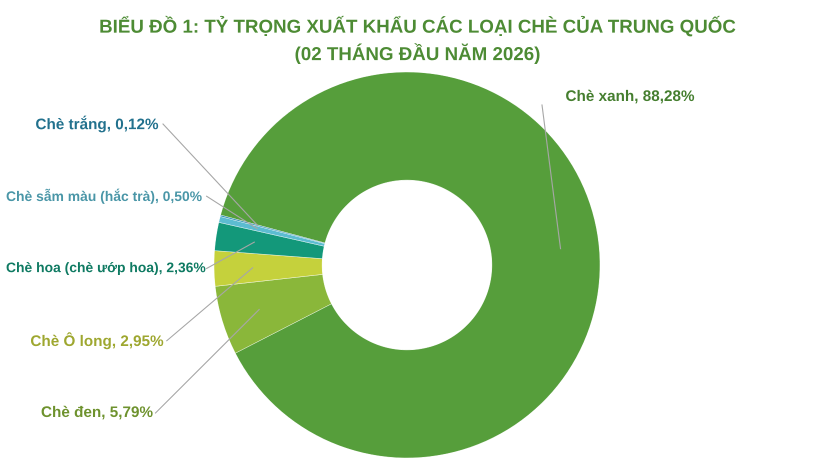 The height and width of the screenshot is (471, 835). I want to click on slice-label: Chè đen, 5,79%, so click(97, 413).